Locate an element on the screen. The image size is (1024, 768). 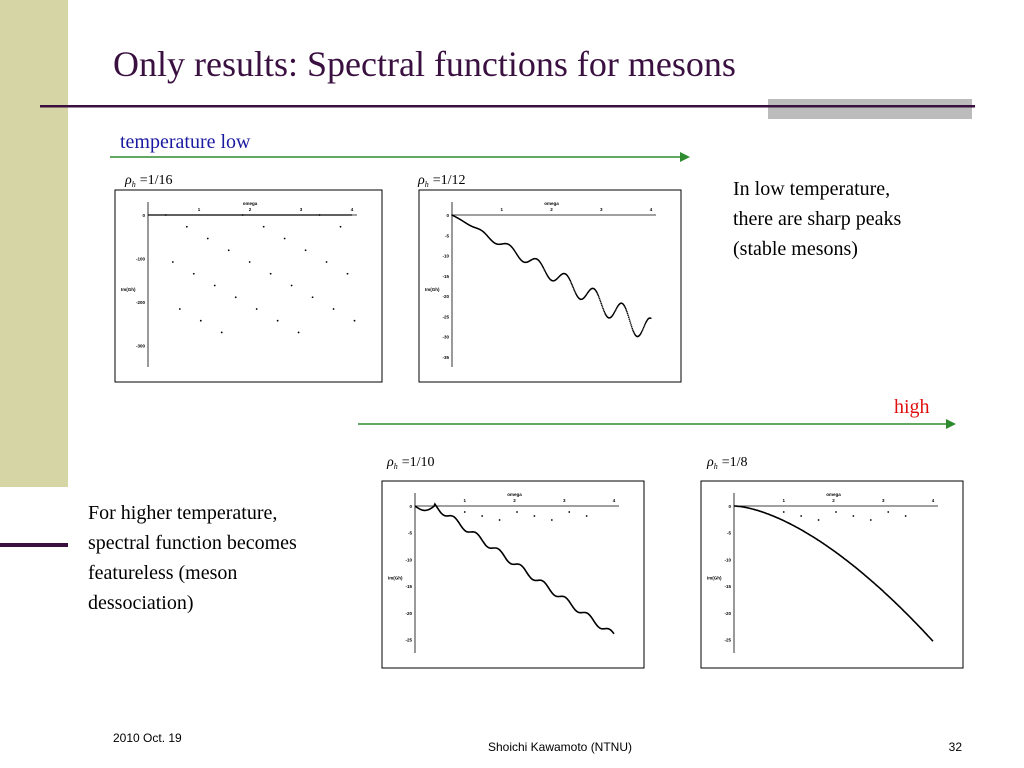
note-line: dessociation) is located at coordinates (141, 603).